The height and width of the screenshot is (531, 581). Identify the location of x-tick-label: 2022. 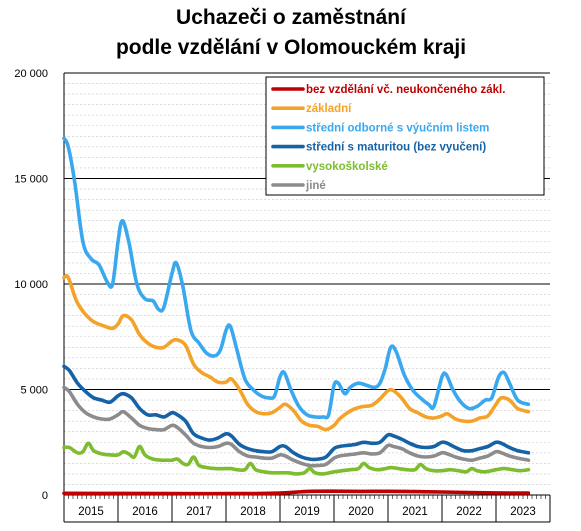
(469, 512).